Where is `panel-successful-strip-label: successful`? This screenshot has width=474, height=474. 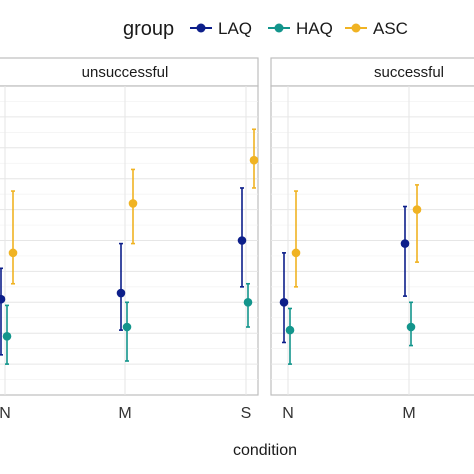 panel-successful-strip-label: successful is located at coordinates (409, 72).